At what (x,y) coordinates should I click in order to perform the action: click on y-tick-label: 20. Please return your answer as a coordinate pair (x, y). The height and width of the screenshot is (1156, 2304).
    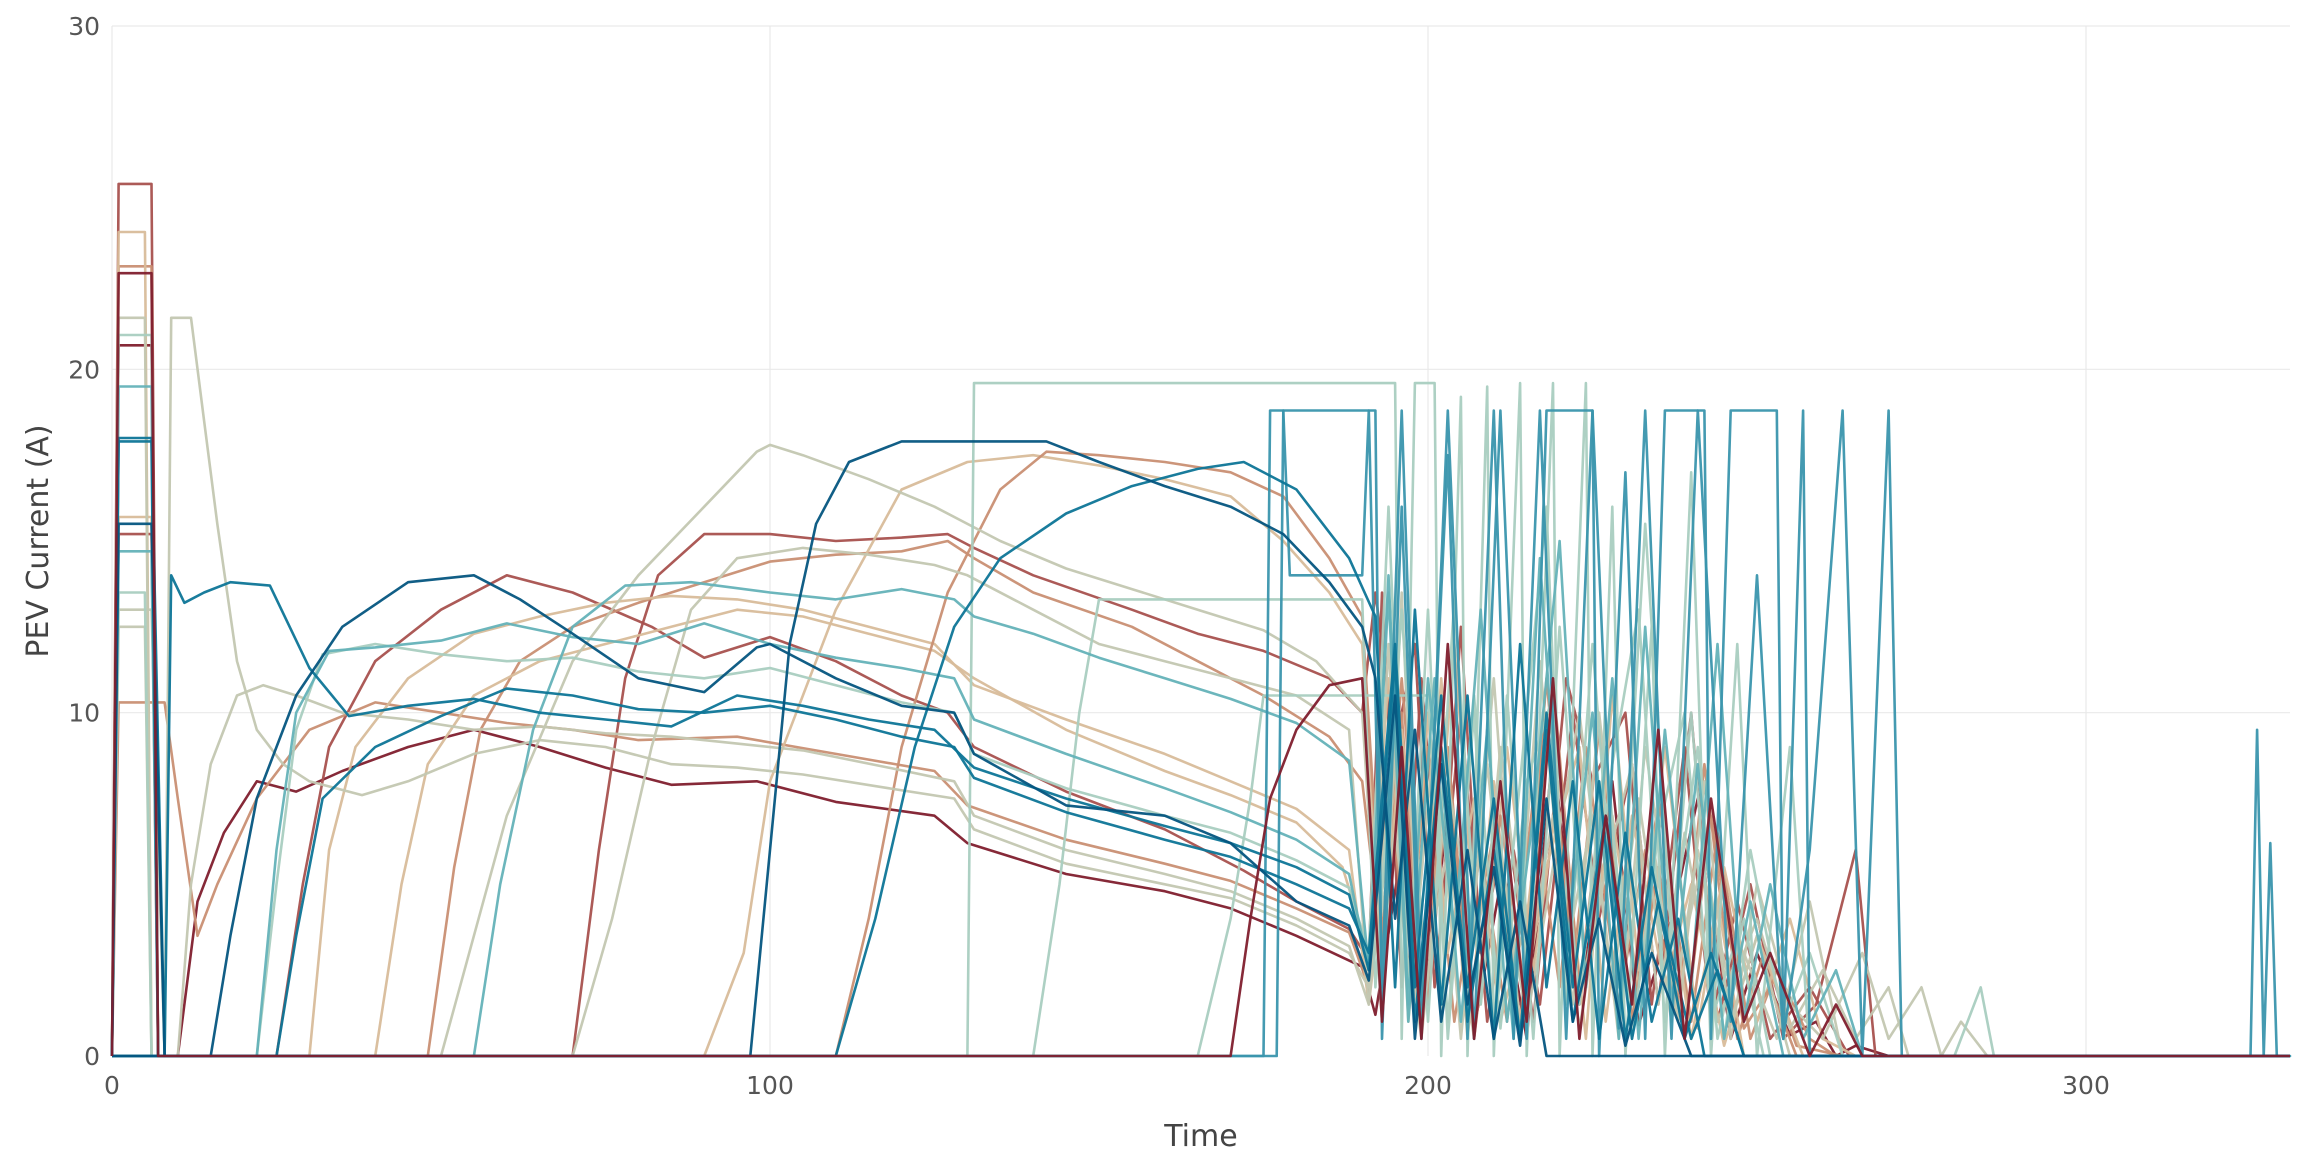
    Looking at the image, I should click on (84, 369).